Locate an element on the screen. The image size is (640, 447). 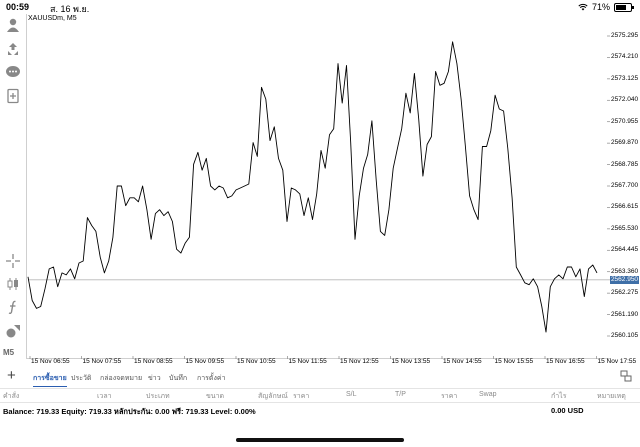
time-tick-label: 15 Nov 11:55 is located at coordinates (307, 361).